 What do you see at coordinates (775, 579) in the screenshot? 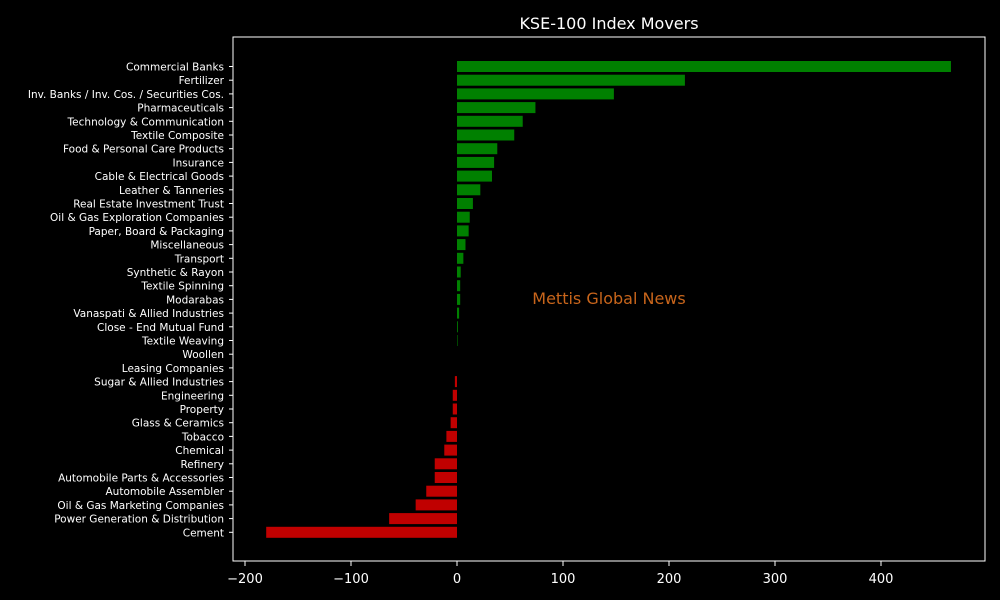
I see `x-tick-label: 300` at bounding box center [775, 579].